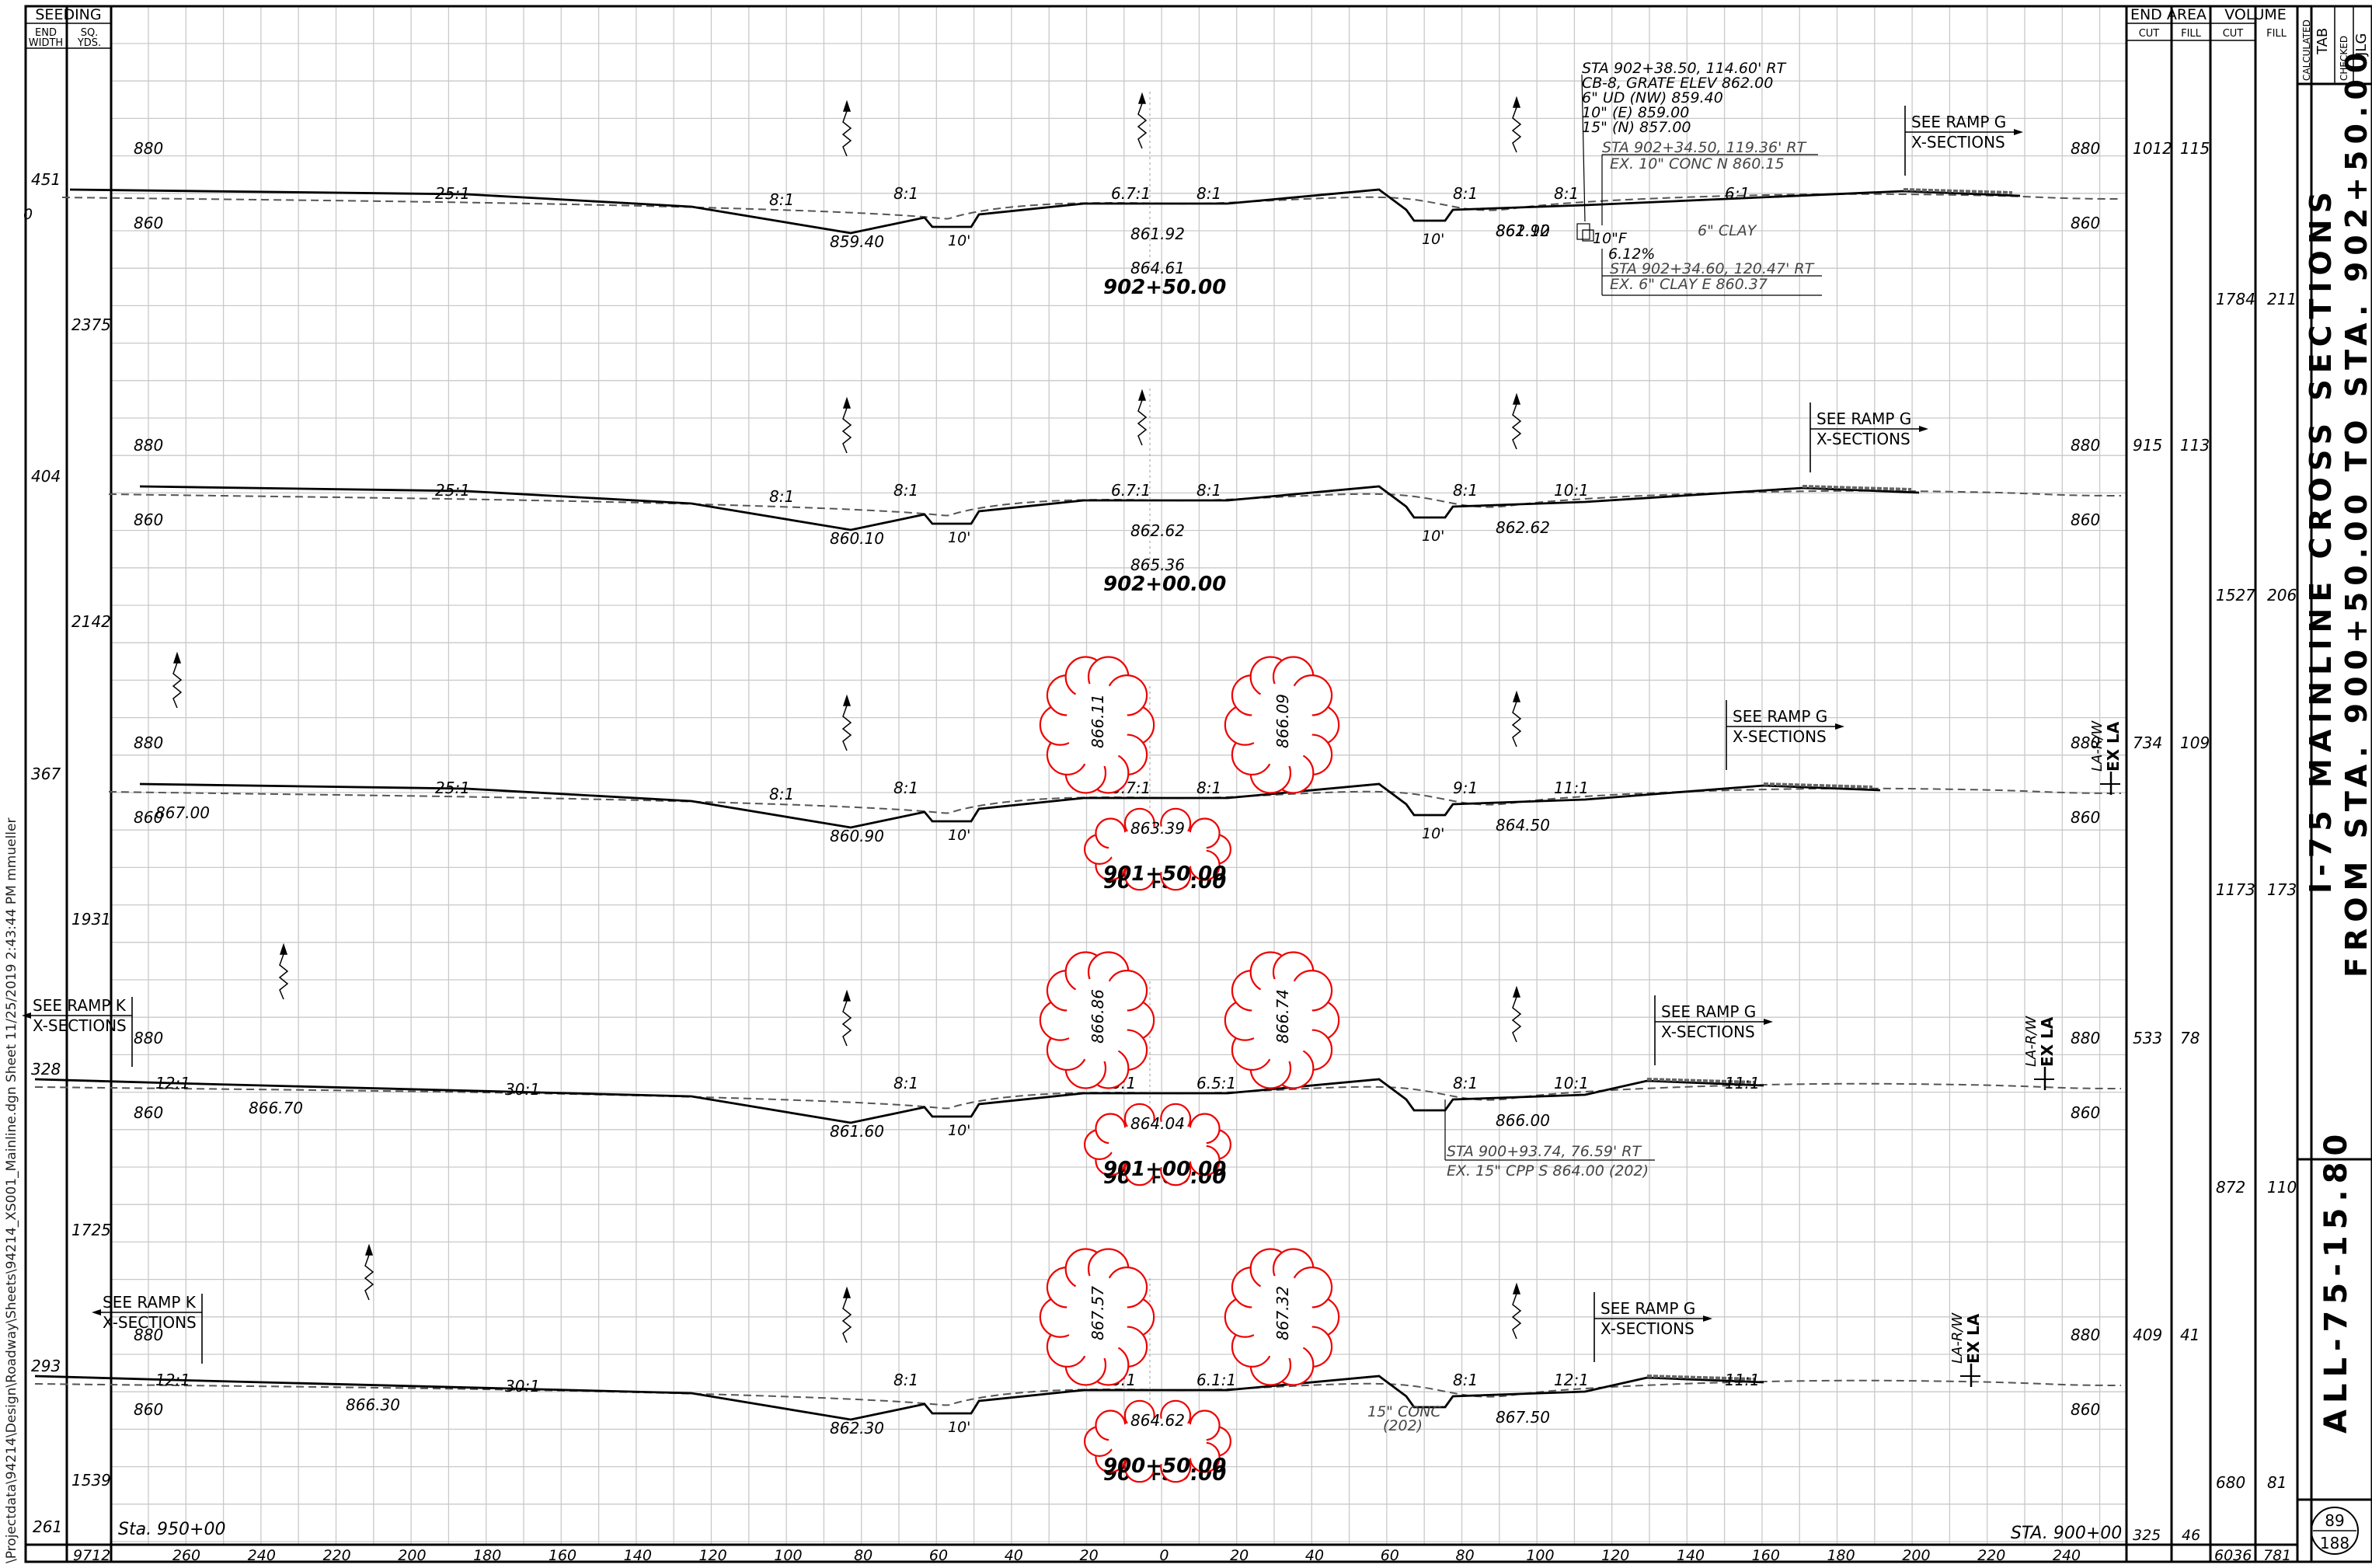 The height and width of the screenshot is (1568, 2372). I want to click on left-elevation: 866.70, so click(276, 1108).